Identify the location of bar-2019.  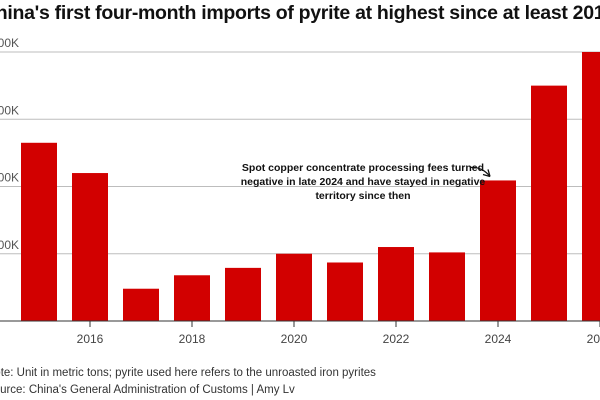
(243, 294).